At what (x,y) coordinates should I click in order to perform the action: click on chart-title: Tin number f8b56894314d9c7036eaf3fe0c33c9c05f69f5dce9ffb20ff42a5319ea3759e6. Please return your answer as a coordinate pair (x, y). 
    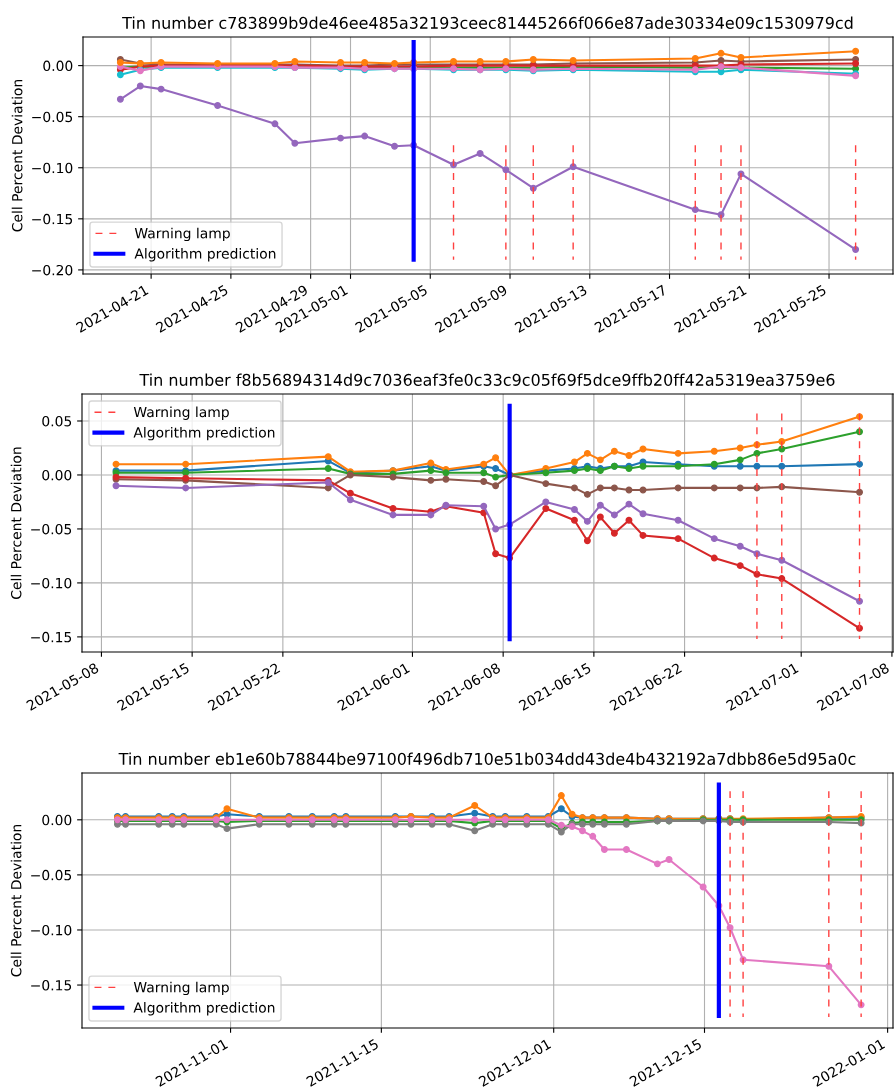
    Looking at the image, I should click on (487, 379).